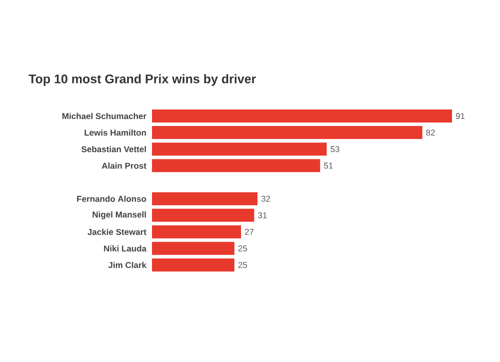 The width and height of the screenshot is (500, 362). Describe the element at coordinates (119, 215) in the screenshot. I see `y-tick-label: Nigel Mansell` at that location.